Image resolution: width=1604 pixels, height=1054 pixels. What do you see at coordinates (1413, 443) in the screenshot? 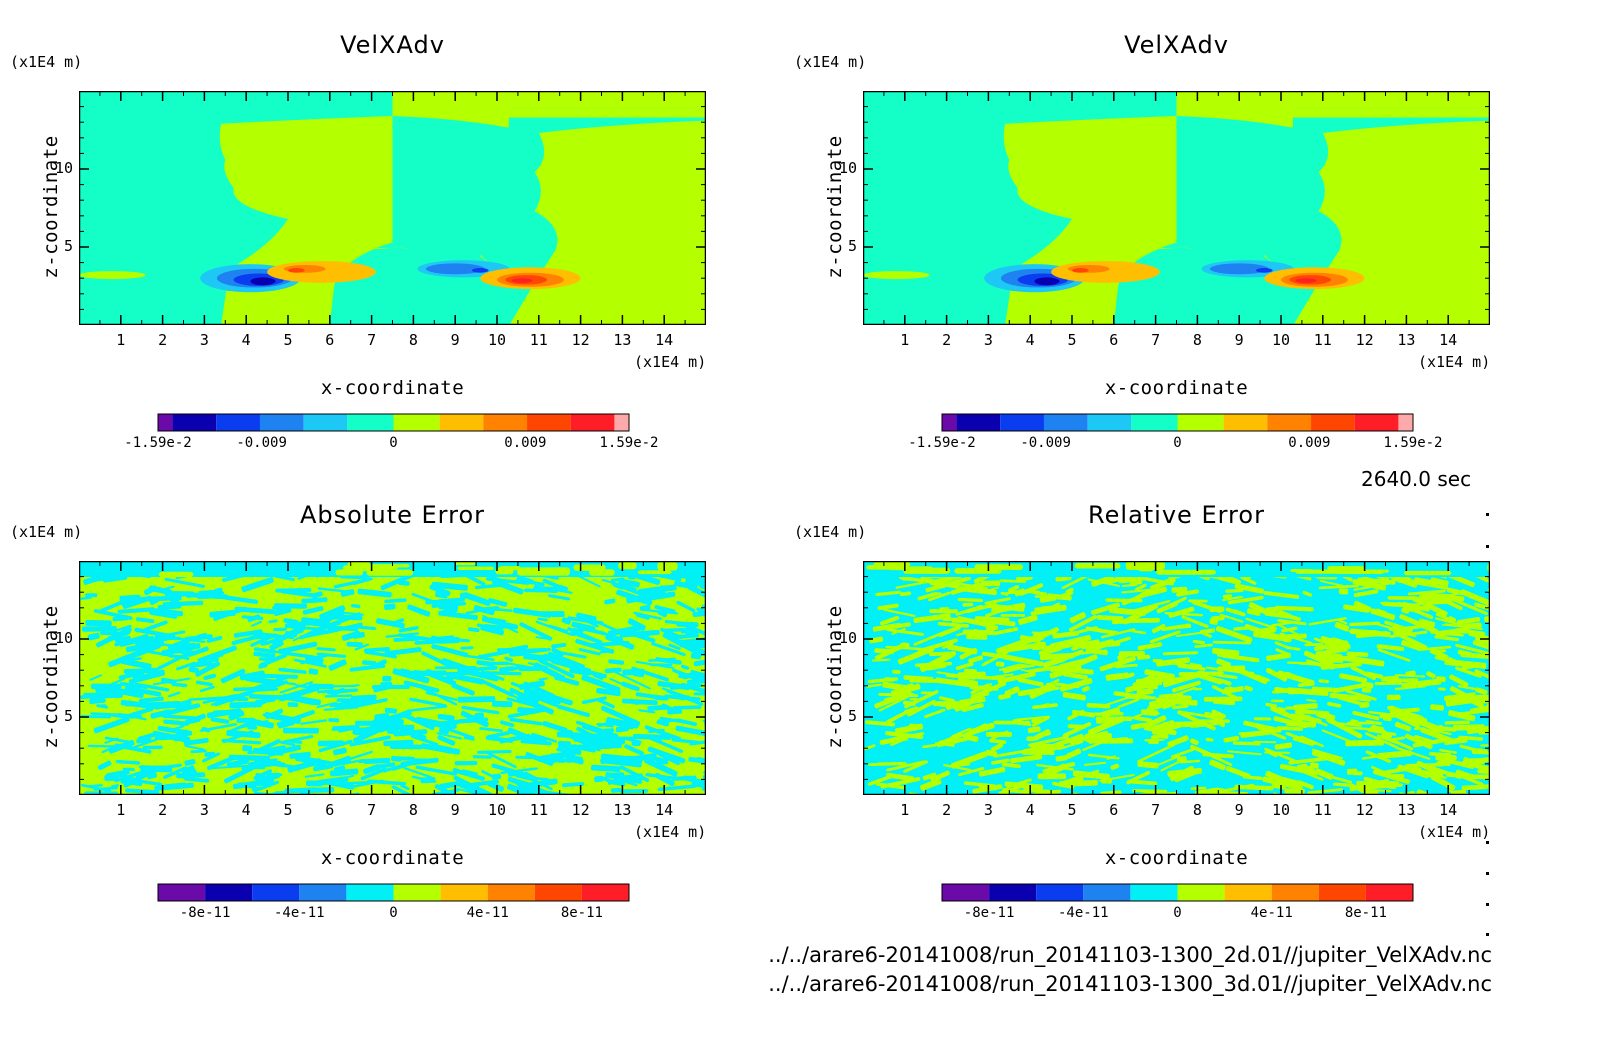
I see `colorbar-label: 1.59e-2` at bounding box center [1413, 443].